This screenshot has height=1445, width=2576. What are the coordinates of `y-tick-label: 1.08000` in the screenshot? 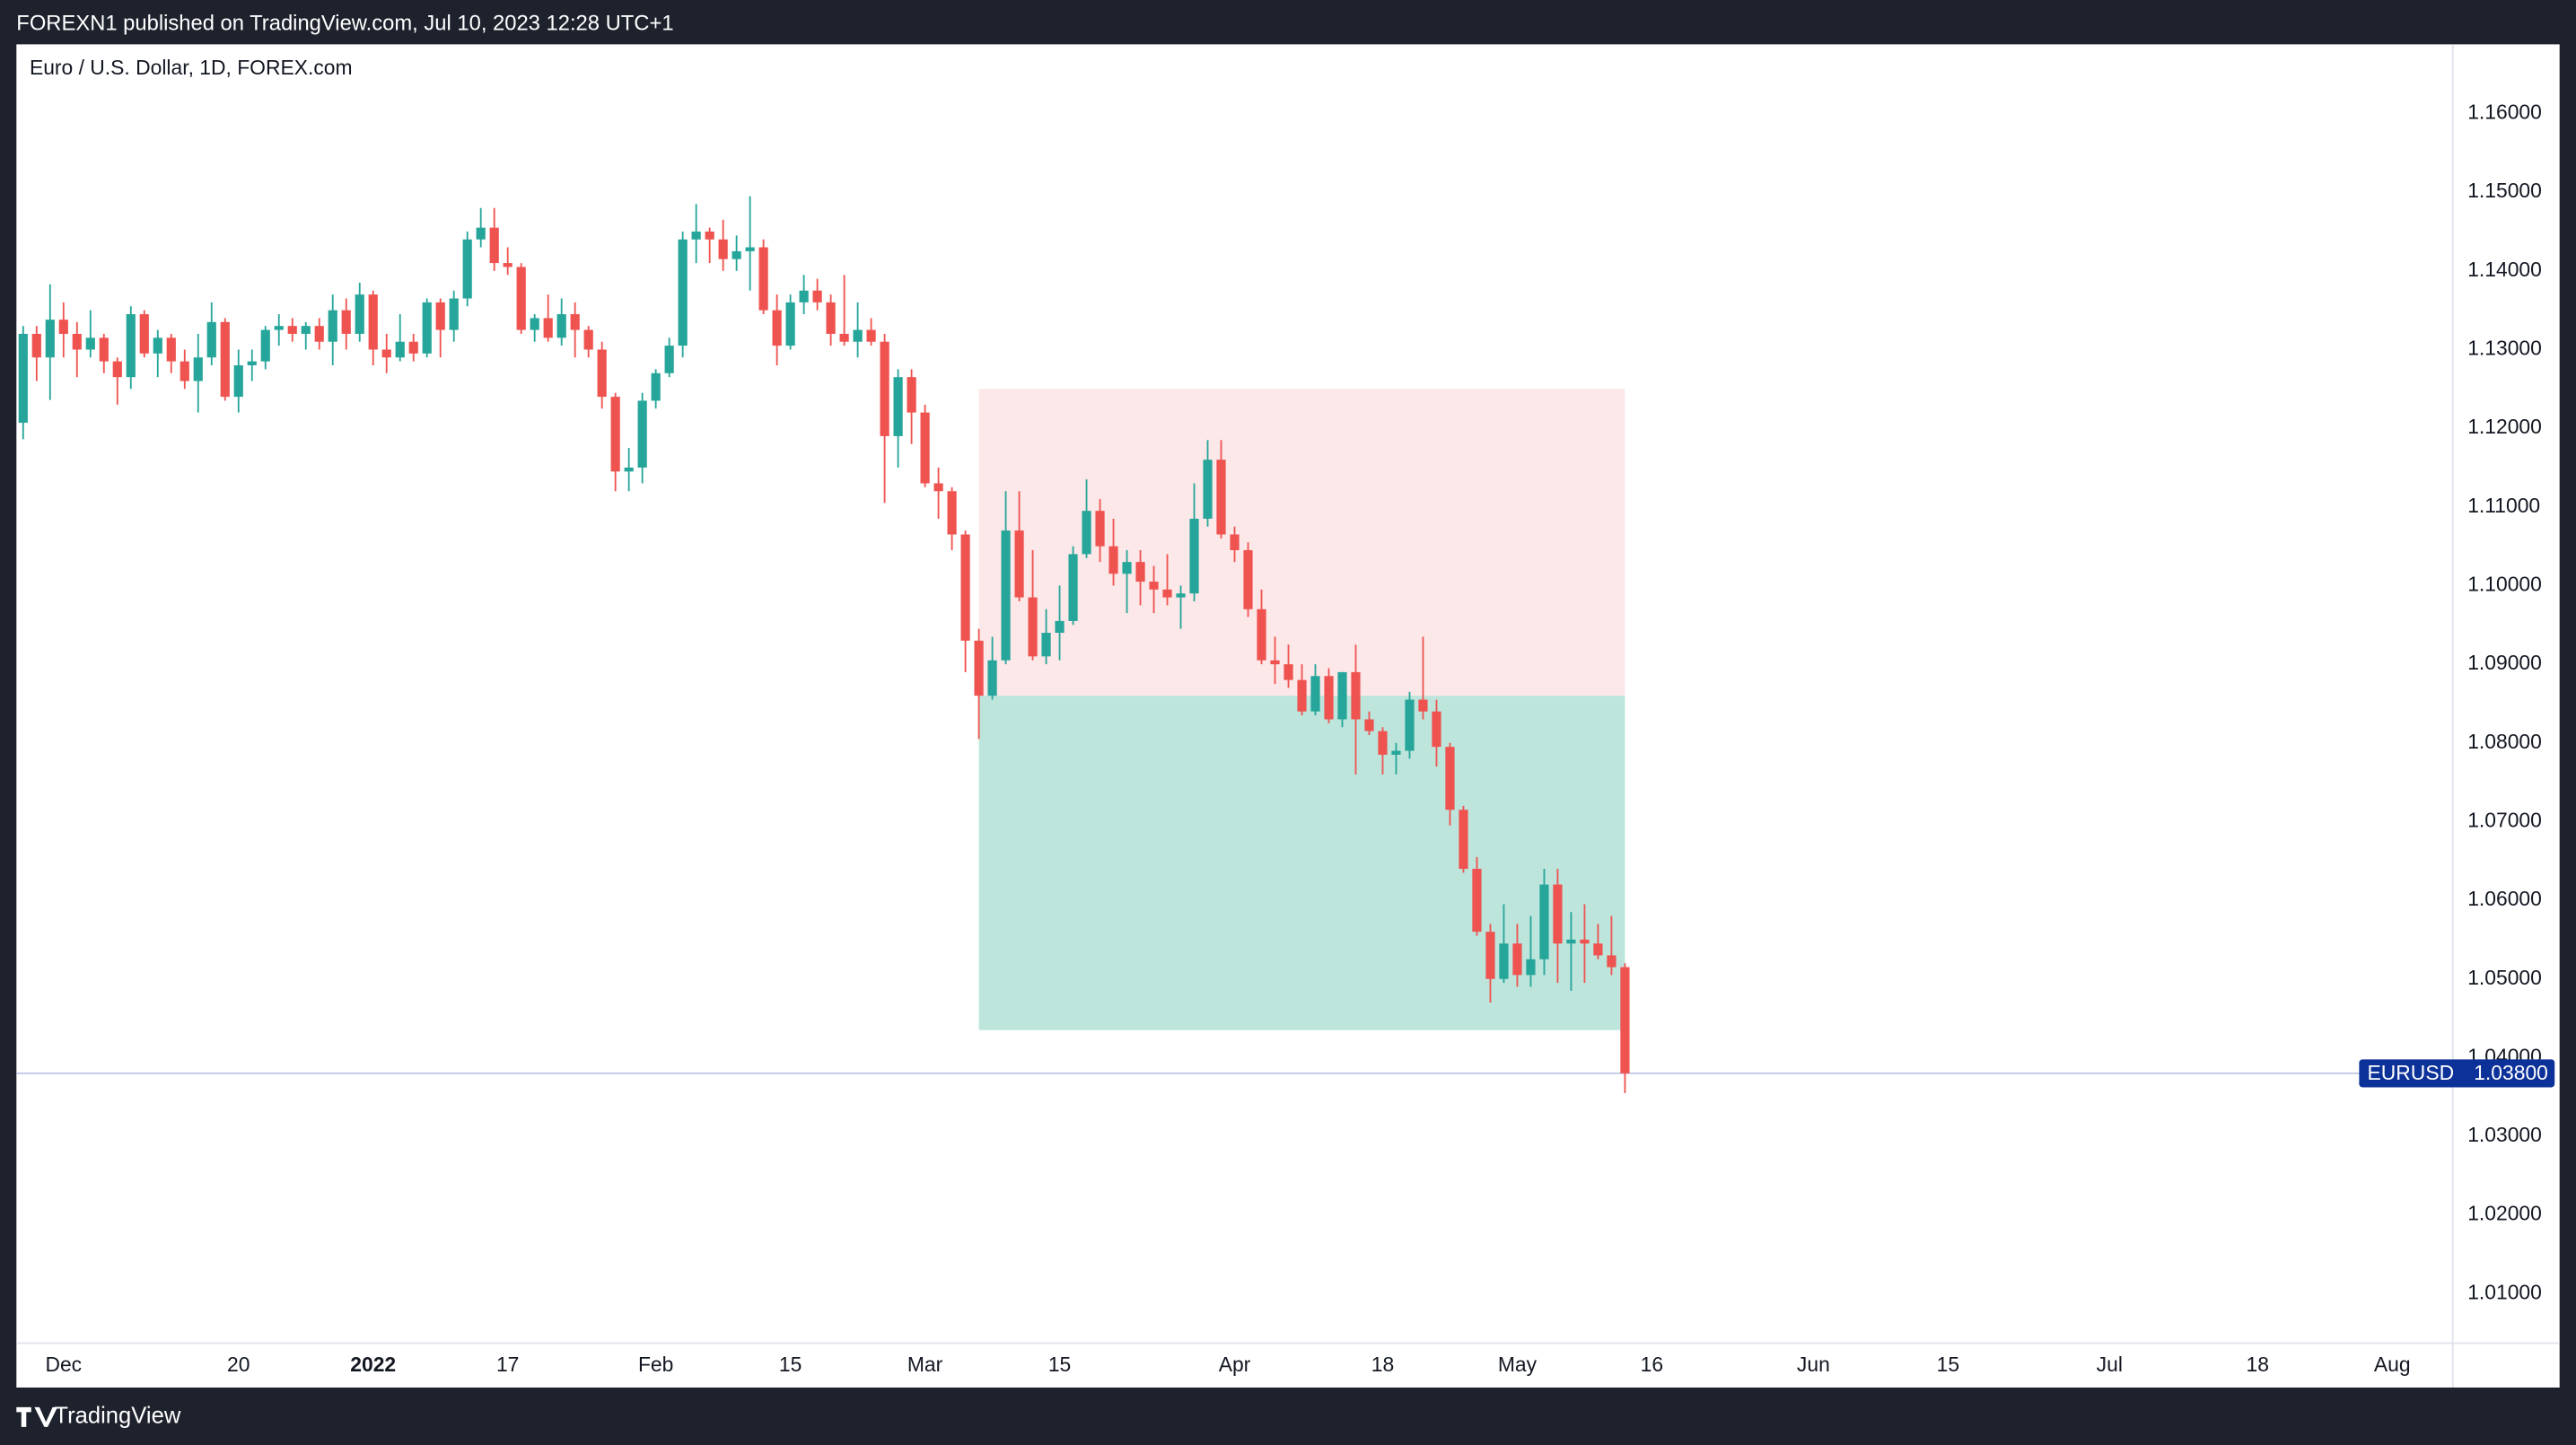 It's located at (2504, 741).